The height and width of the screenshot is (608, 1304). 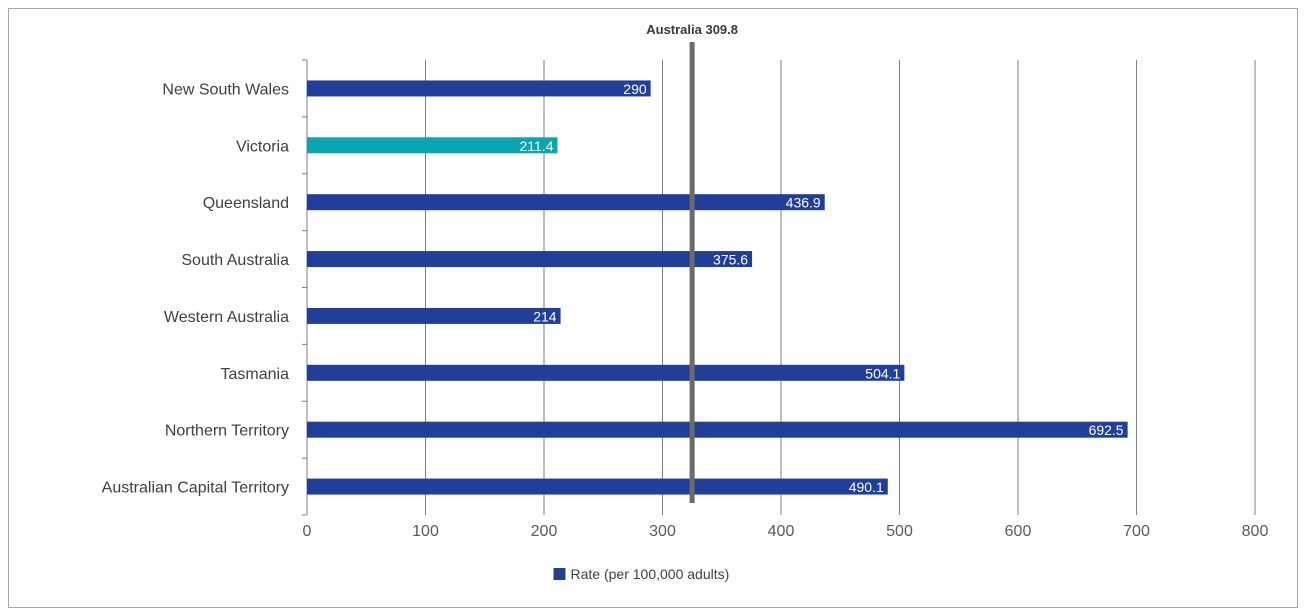 I want to click on bar-south-australia, so click(x=530, y=259).